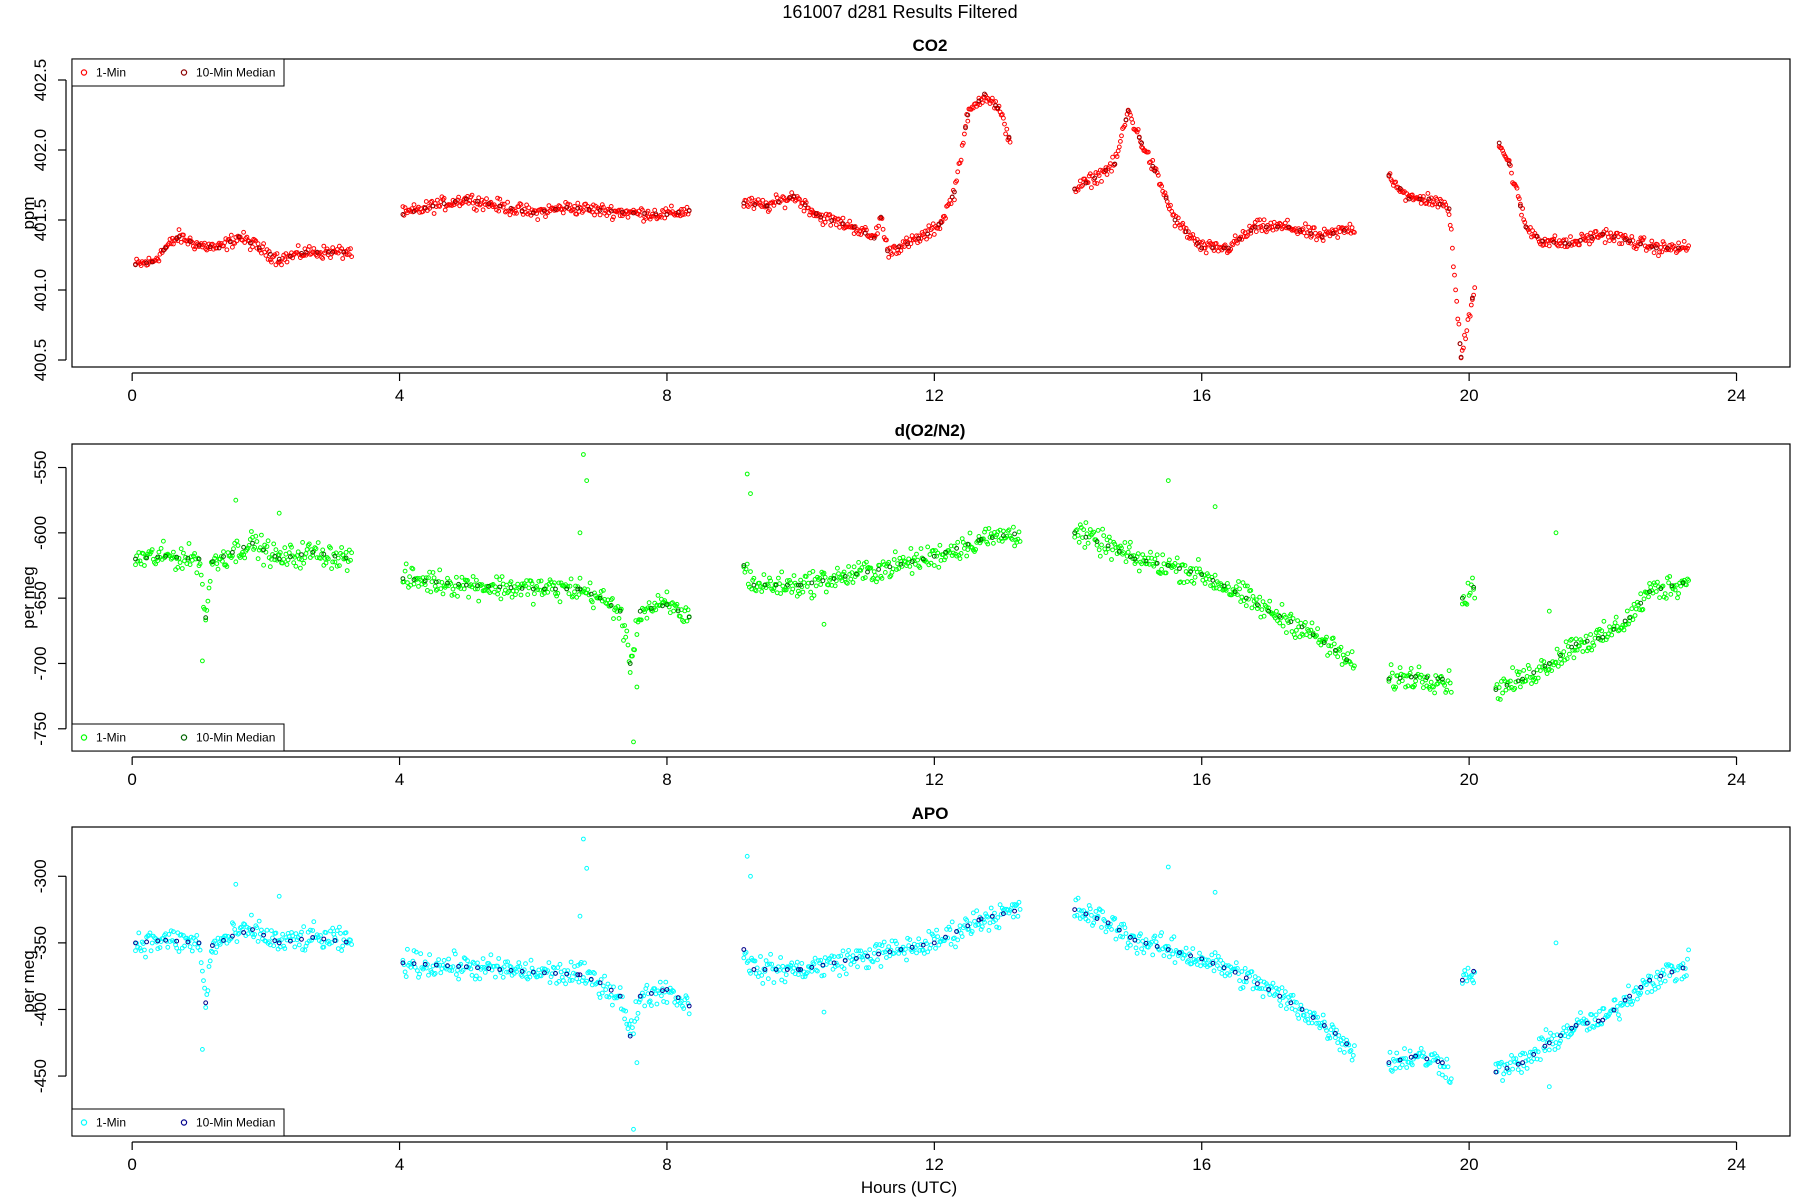 This screenshot has width=1800, height=1200. Describe the element at coordinates (1736, 395) in the screenshot. I see `x-tick-label: 24` at that location.